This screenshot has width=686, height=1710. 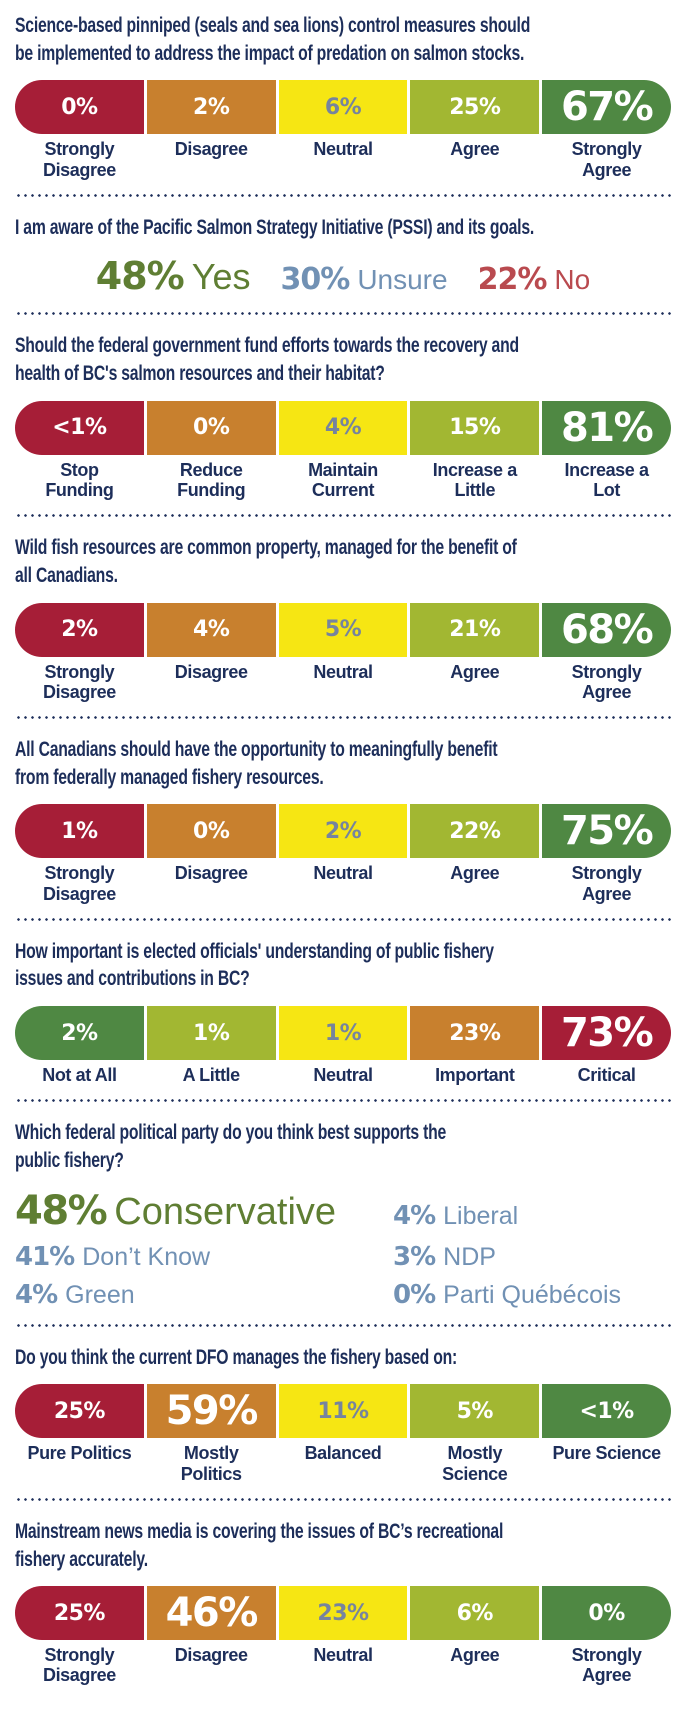 I want to click on scale-segment: 23%, so click(x=475, y=1033).